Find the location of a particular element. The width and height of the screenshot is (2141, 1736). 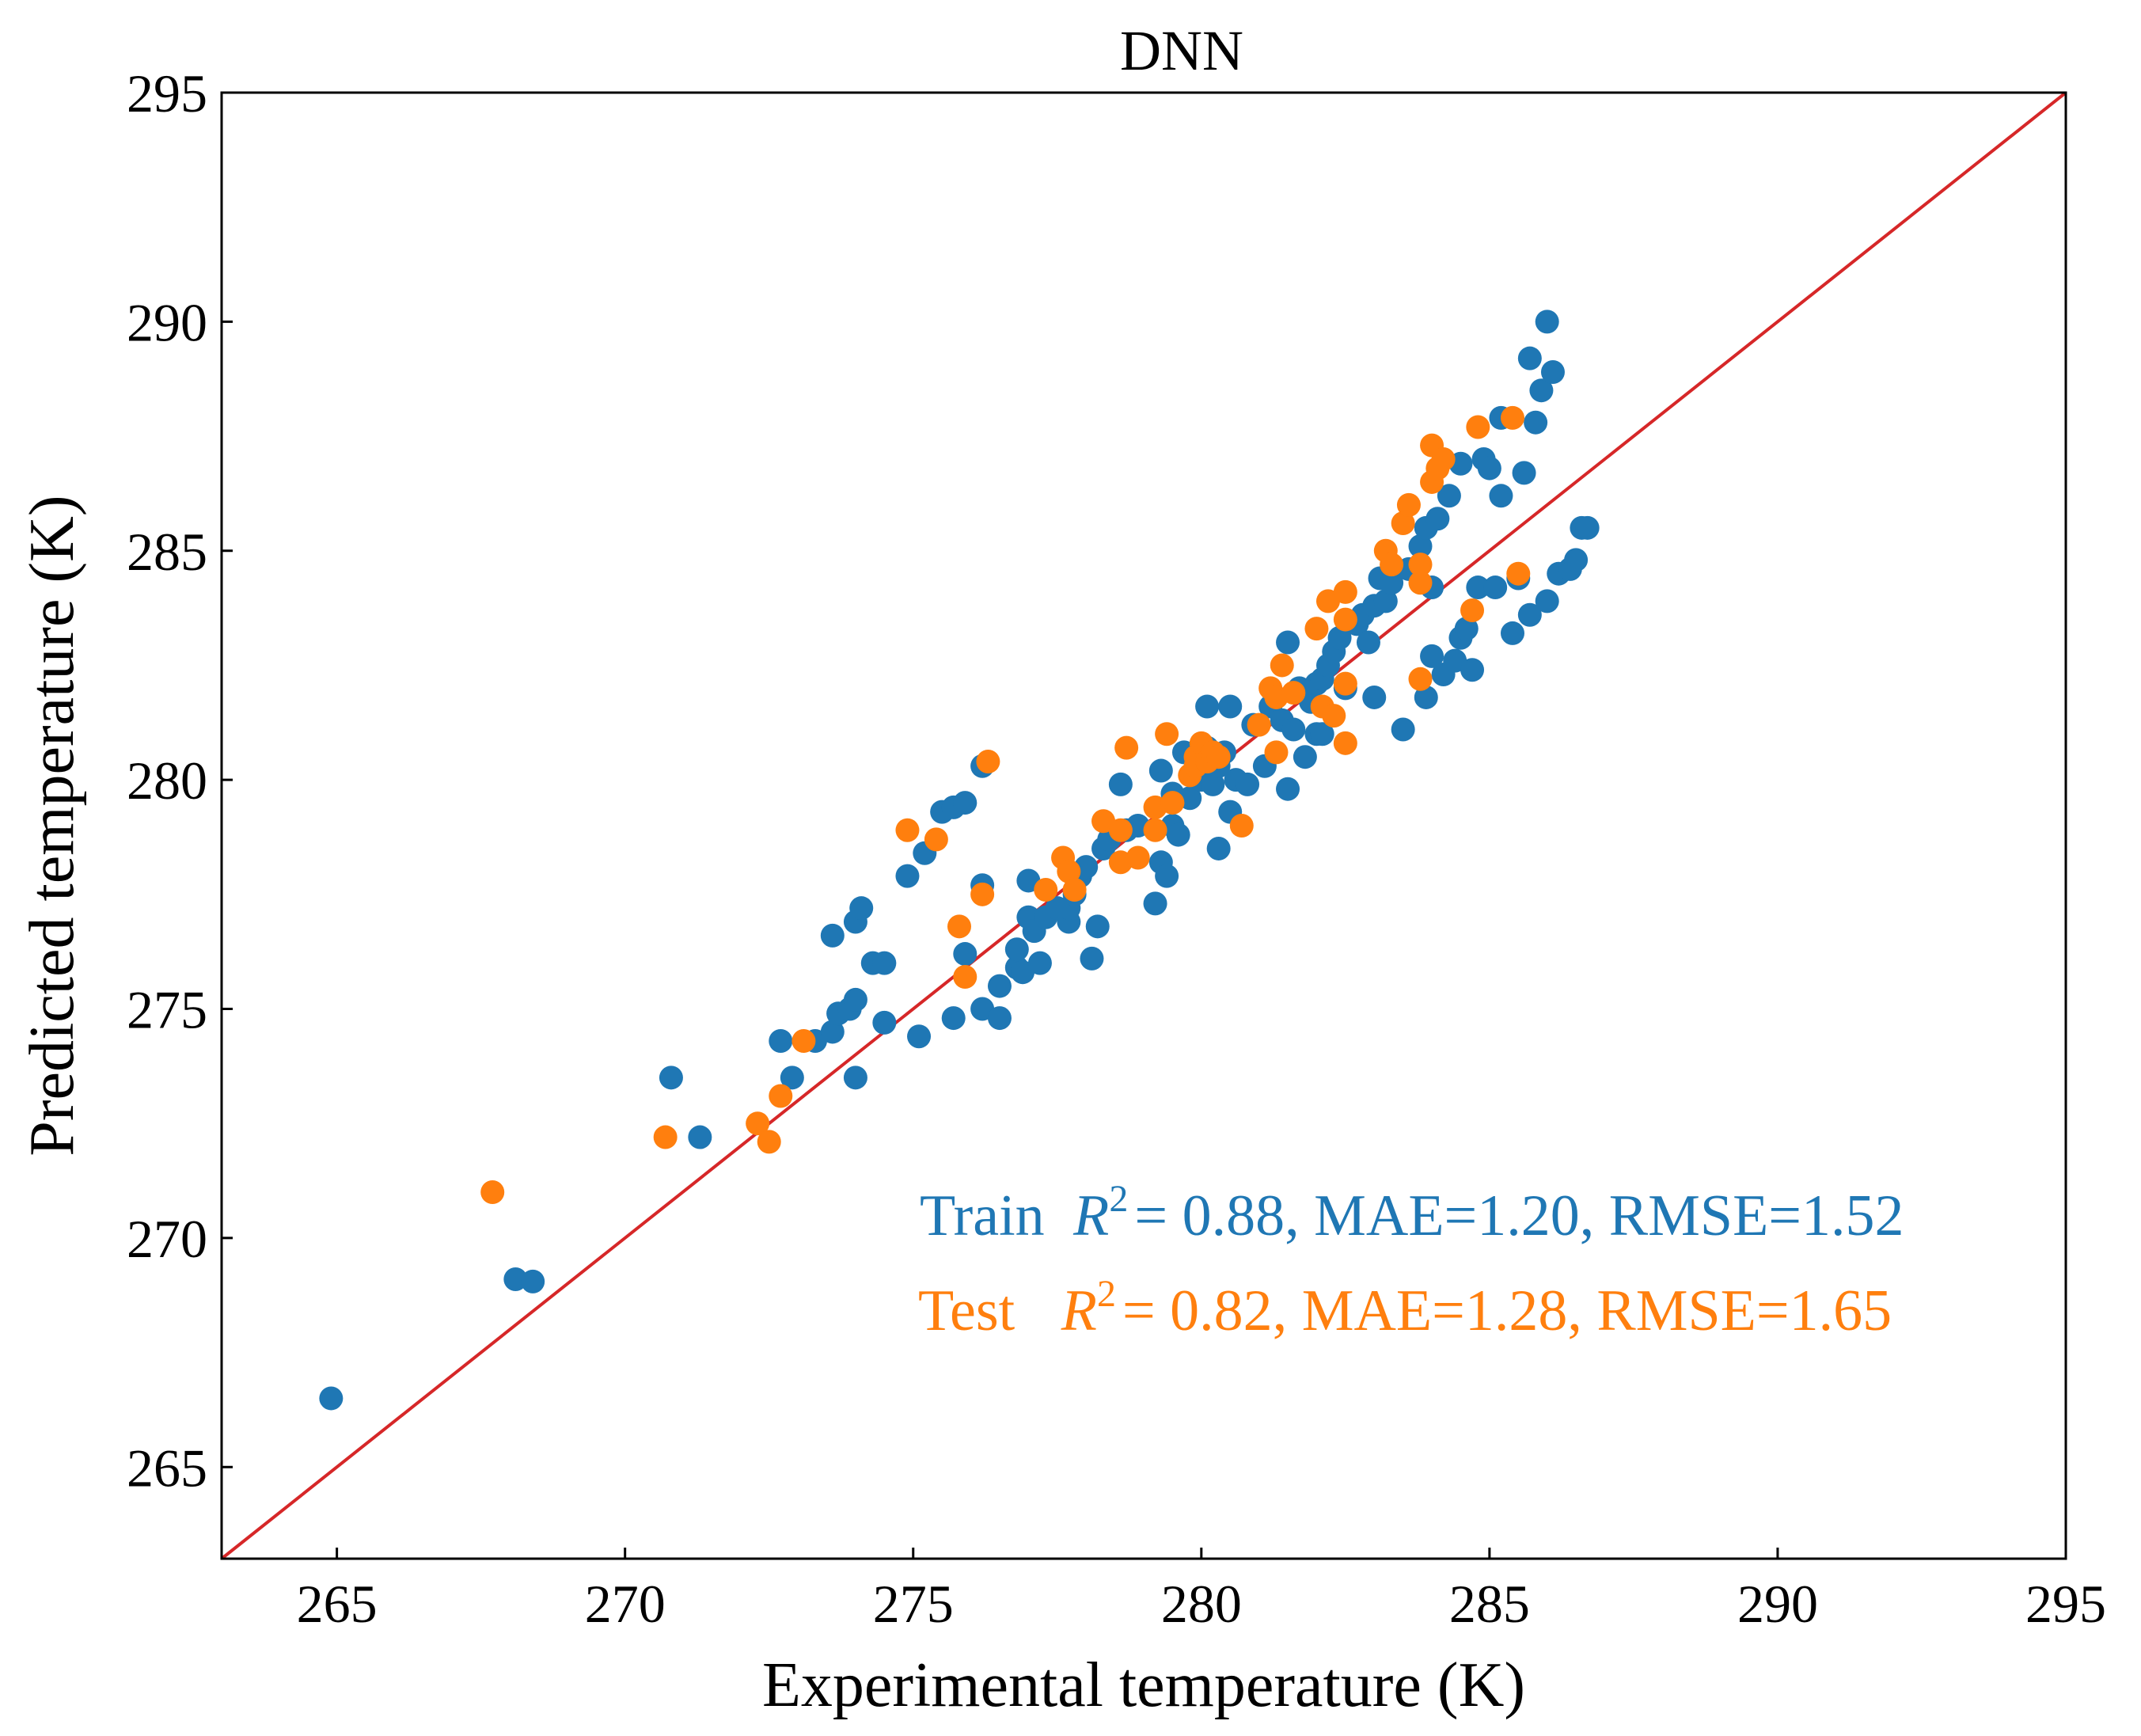

x-tick-label: 270 is located at coordinates (625, 1604).